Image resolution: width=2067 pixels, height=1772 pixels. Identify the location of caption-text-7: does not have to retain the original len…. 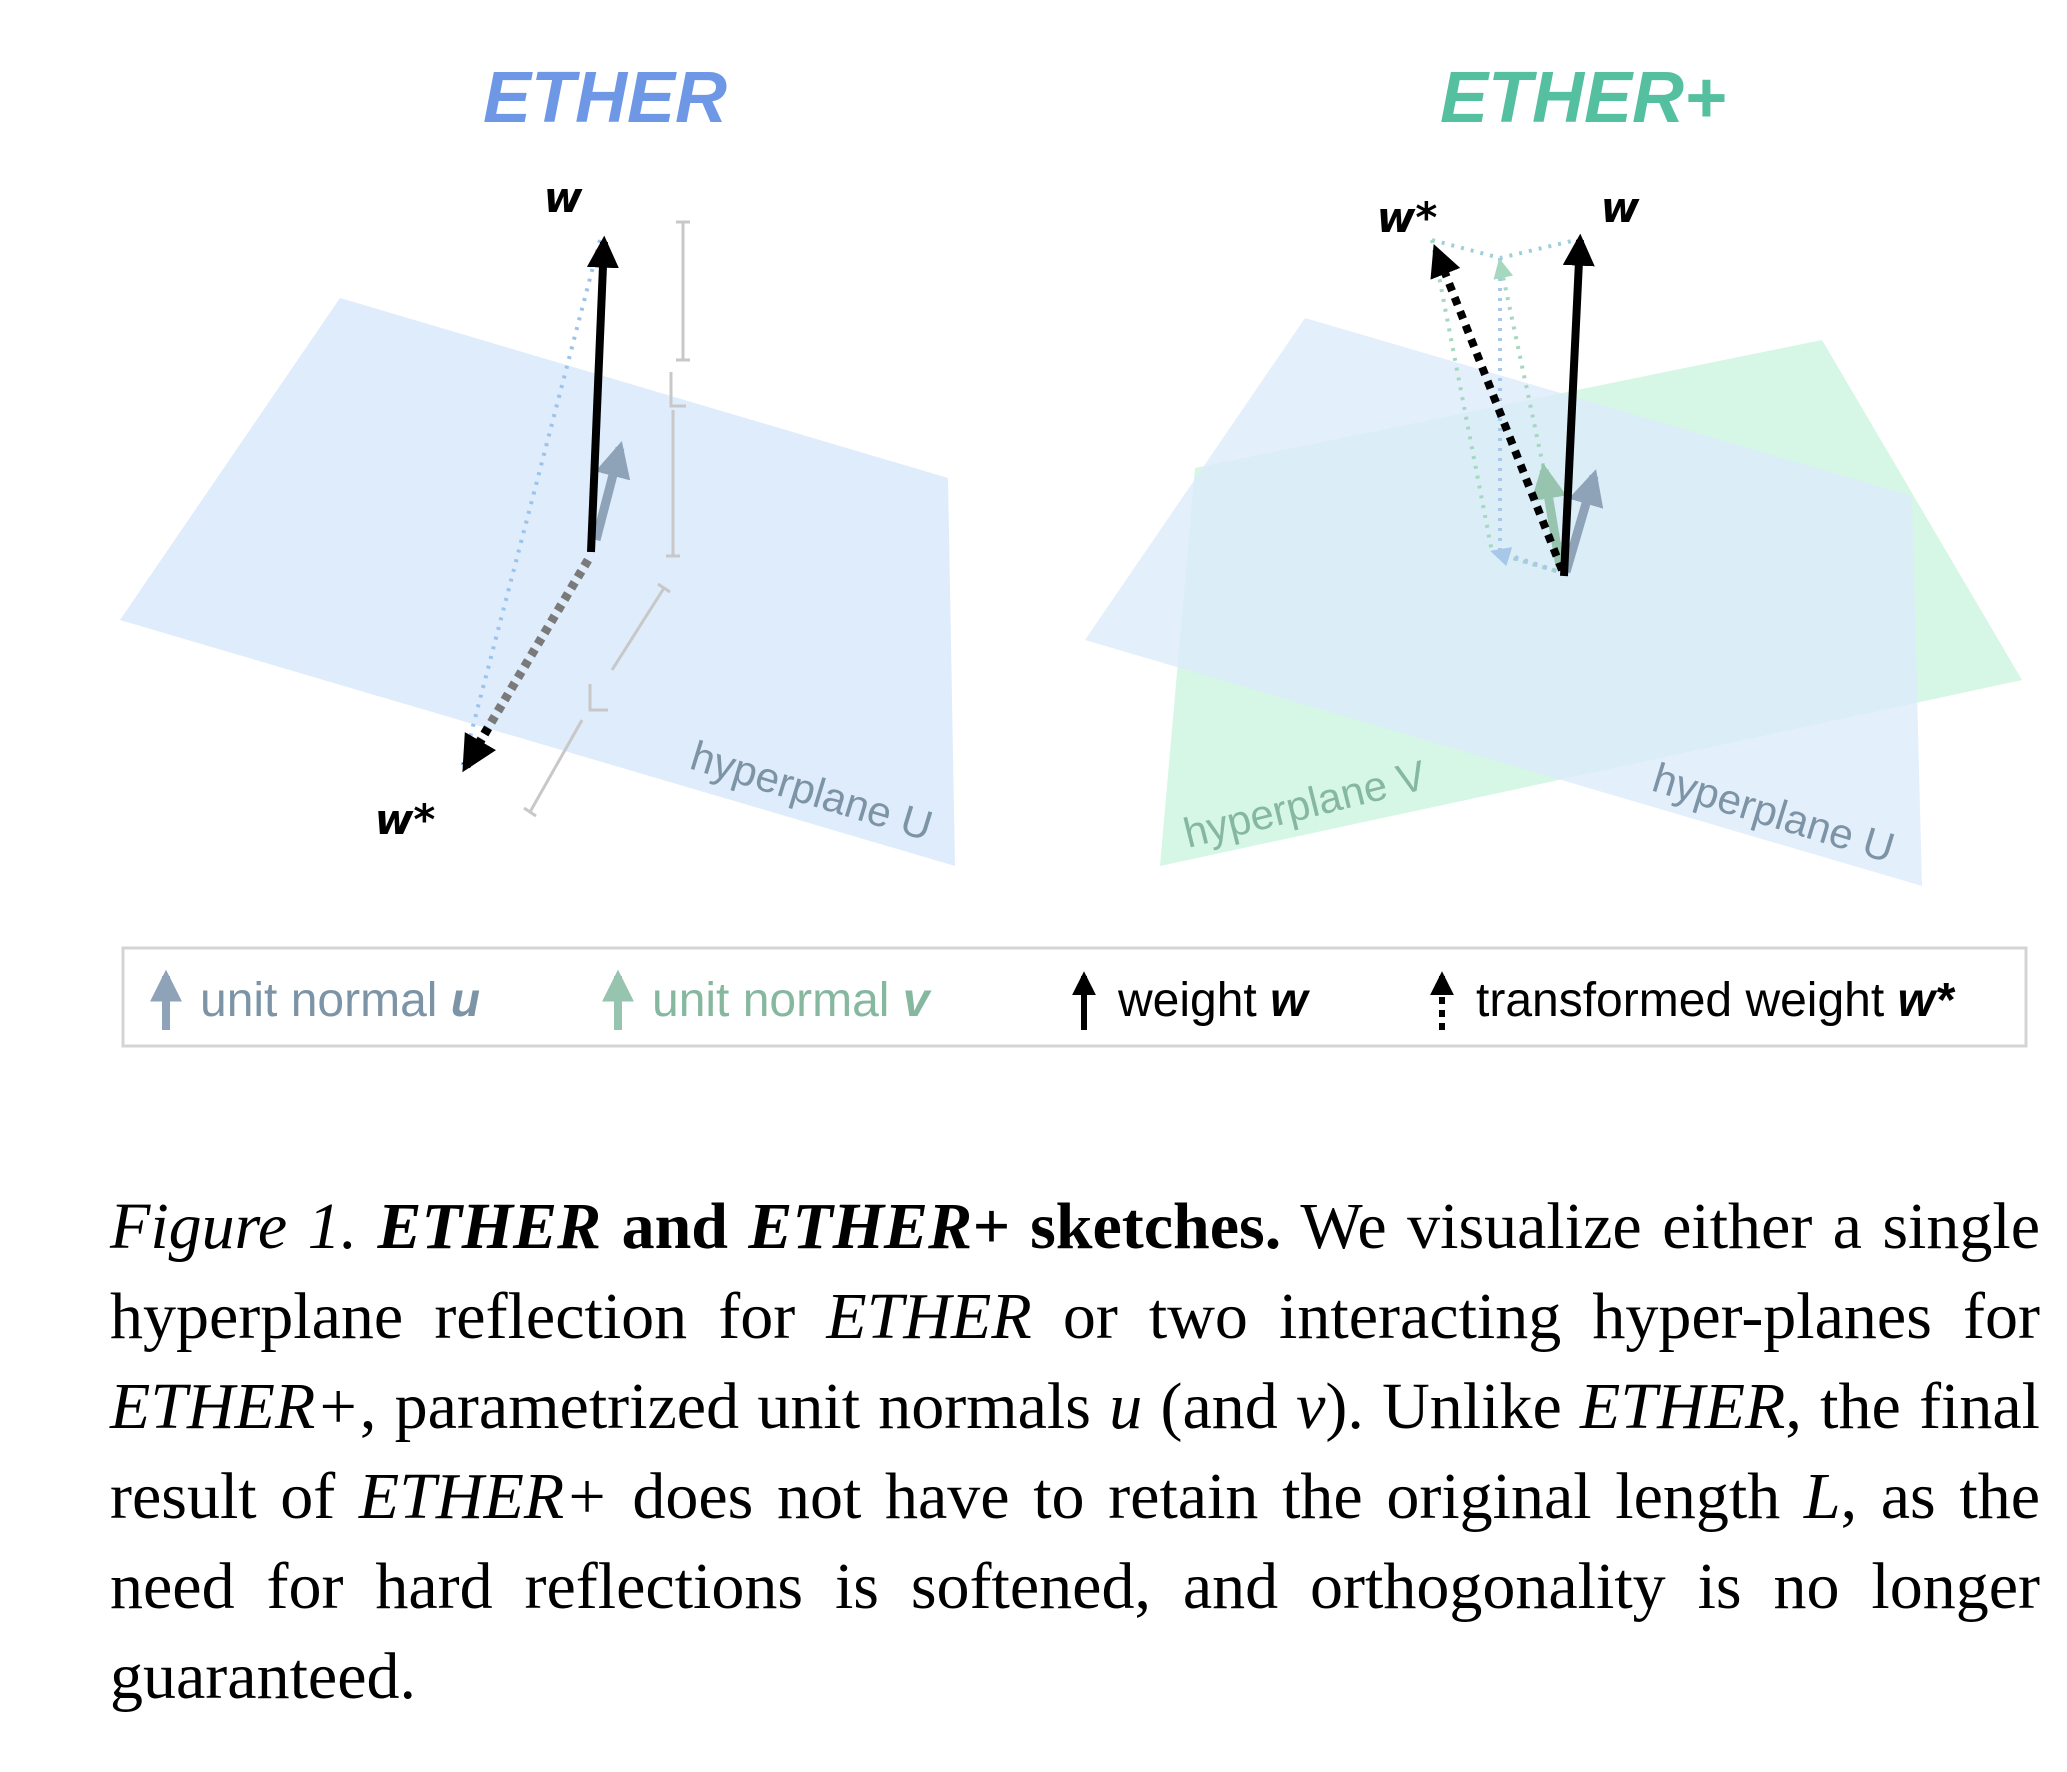
(1206, 1496).